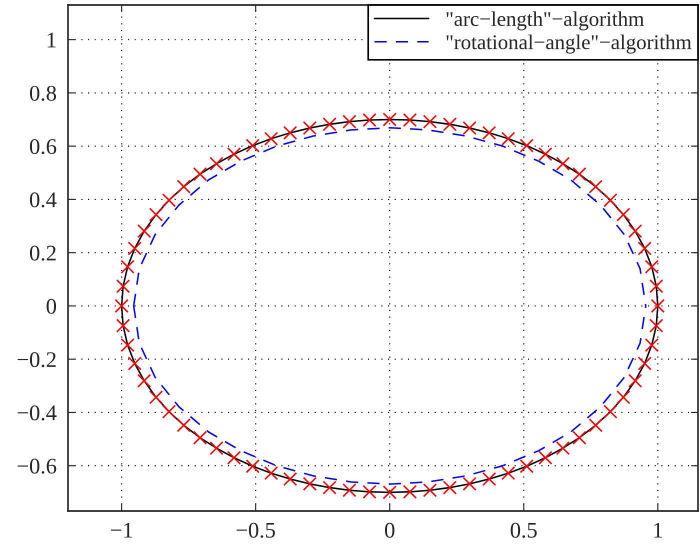 This screenshot has height=548, width=700. I want to click on y-tick-label: −0.2, so click(37, 360).